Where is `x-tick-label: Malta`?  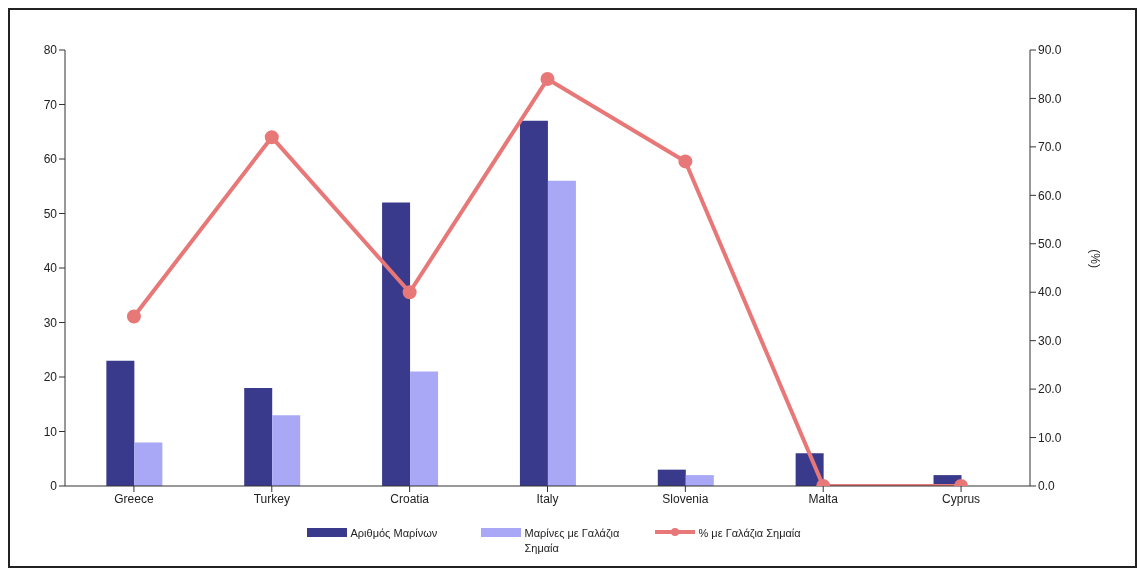 x-tick-label: Malta is located at coordinates (823, 498).